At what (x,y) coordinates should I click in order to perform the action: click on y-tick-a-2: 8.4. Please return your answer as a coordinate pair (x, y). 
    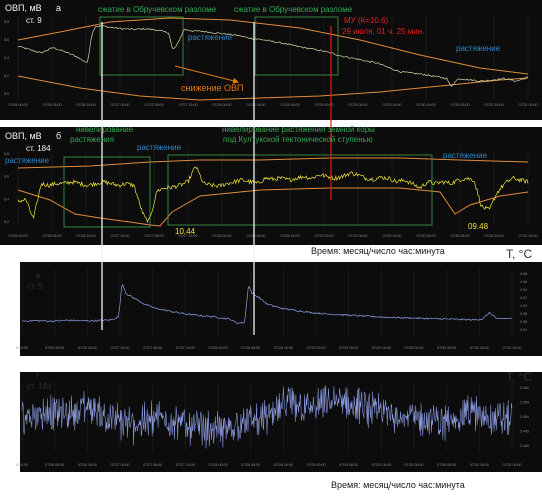
    Looking at the image, I should click on (6, 58).